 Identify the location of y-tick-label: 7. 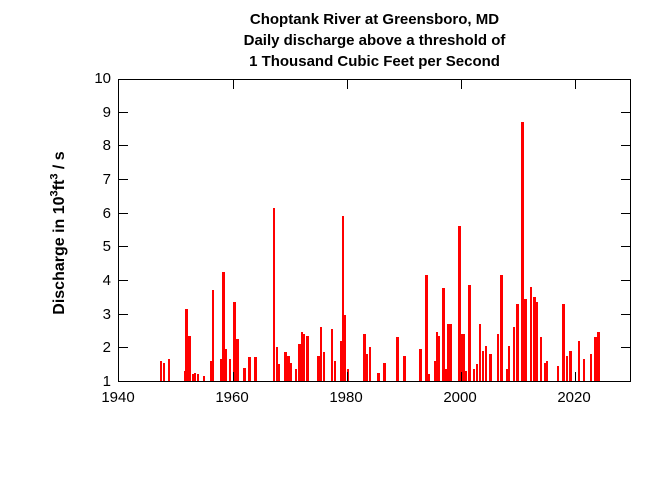
(106, 179).